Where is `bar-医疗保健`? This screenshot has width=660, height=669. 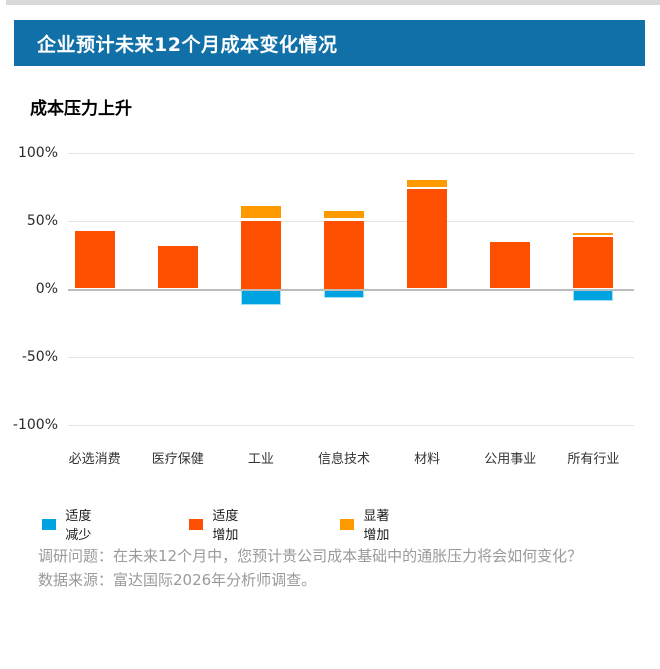
bar-医疗保健 is located at coordinates (177, 290).